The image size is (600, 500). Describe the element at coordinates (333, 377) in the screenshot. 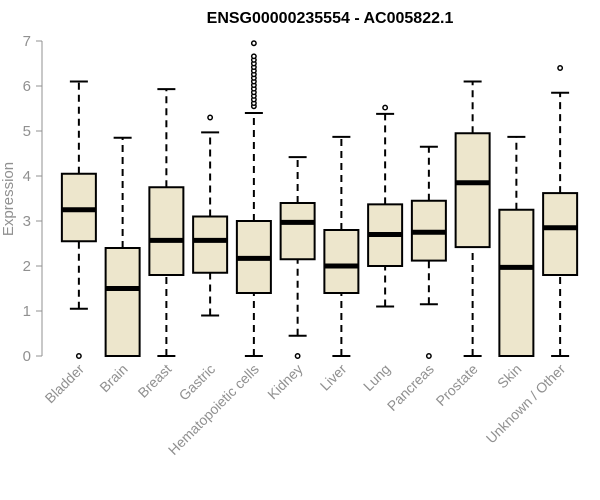

I see `x-tick-label: Liver` at that location.